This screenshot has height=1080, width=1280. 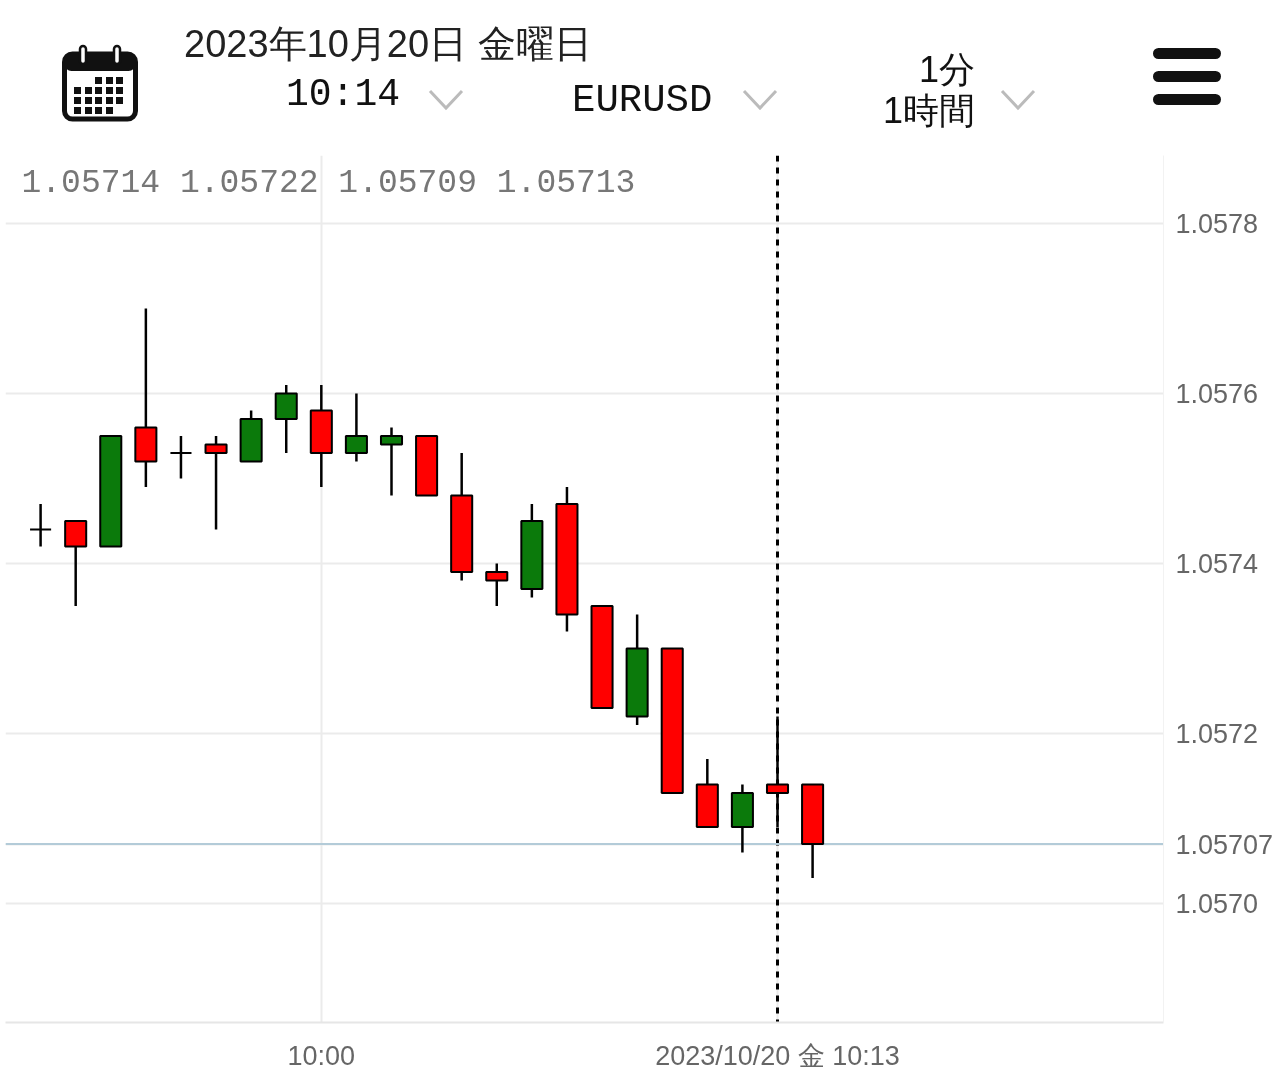 What do you see at coordinates (1217, 564) in the screenshot?
I see `y-tick-label: 1.0574` at bounding box center [1217, 564].